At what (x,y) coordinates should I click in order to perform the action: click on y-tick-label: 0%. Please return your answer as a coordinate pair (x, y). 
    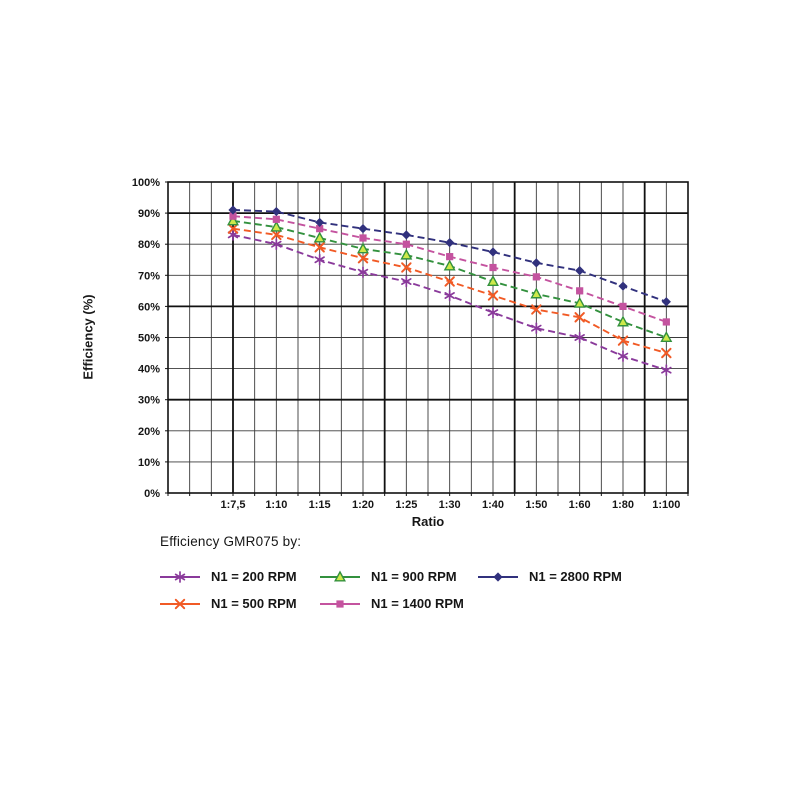
    Looking at the image, I should click on (152, 494).